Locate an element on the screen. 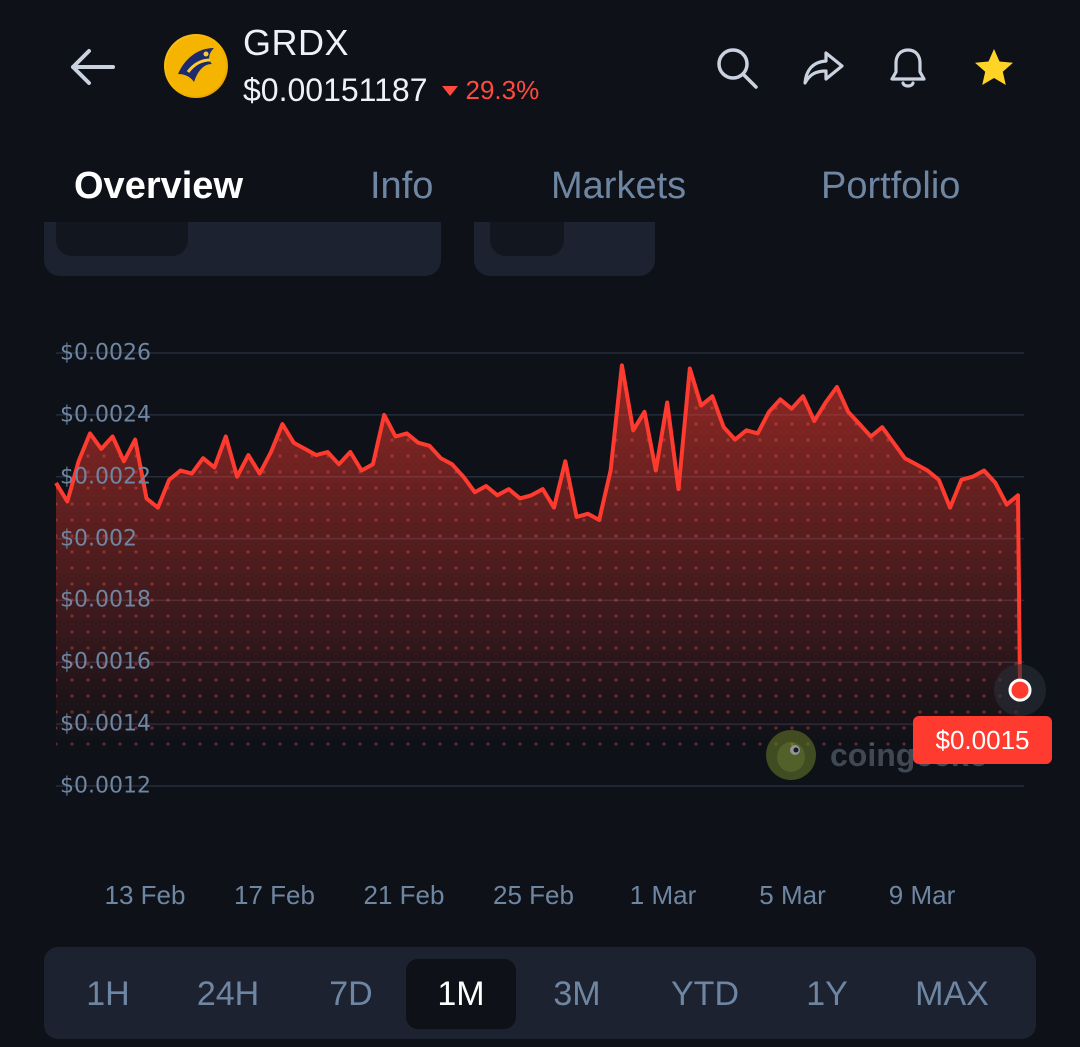  search-button is located at coordinates (737, 68).